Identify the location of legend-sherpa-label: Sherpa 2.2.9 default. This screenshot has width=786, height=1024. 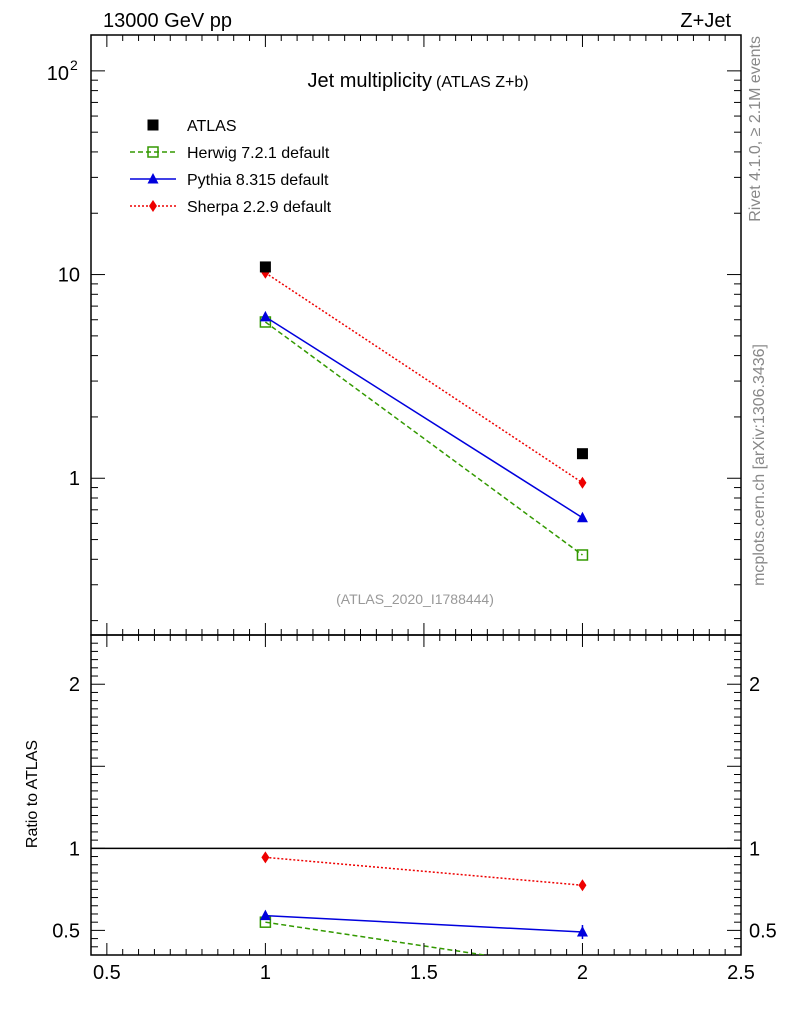
(259, 207).